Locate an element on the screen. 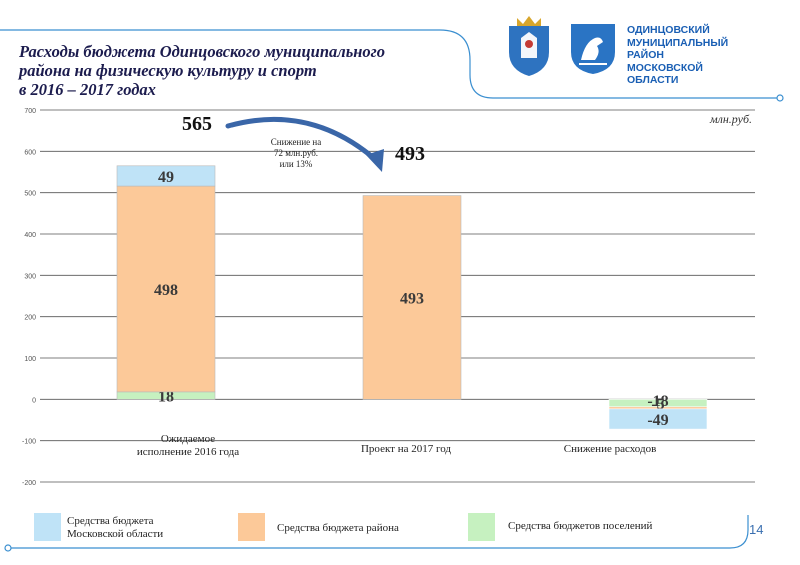 The height and width of the screenshot is (565, 800). y-tick-label: 200 is located at coordinates (30, 318).